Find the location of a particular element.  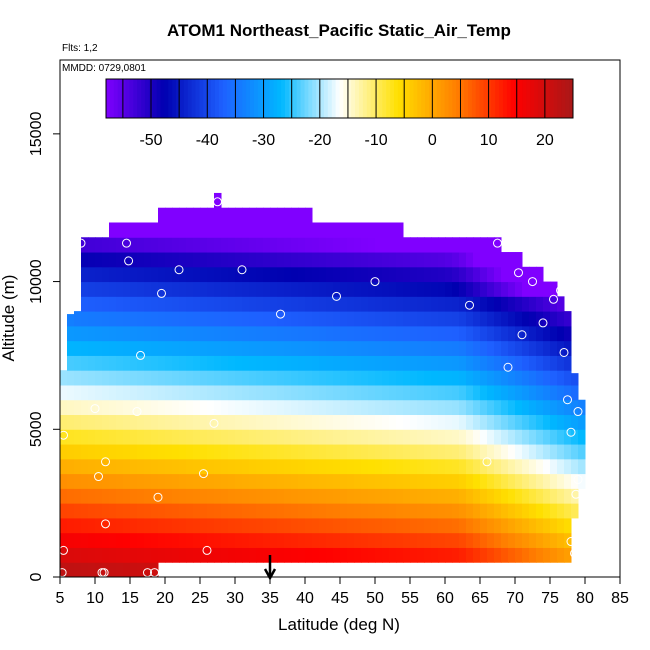

latitude-arrow-marker is located at coordinates (270, 568).